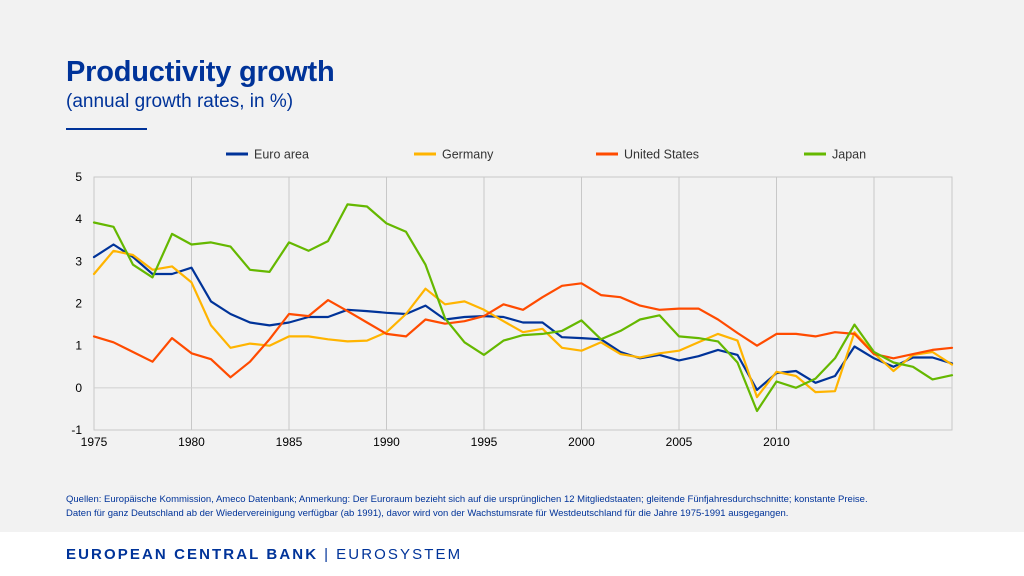  I want to click on ecb-wordmark: EUROPEAN CENTRAL BANK | EUROSYSTEM, so click(264, 554).